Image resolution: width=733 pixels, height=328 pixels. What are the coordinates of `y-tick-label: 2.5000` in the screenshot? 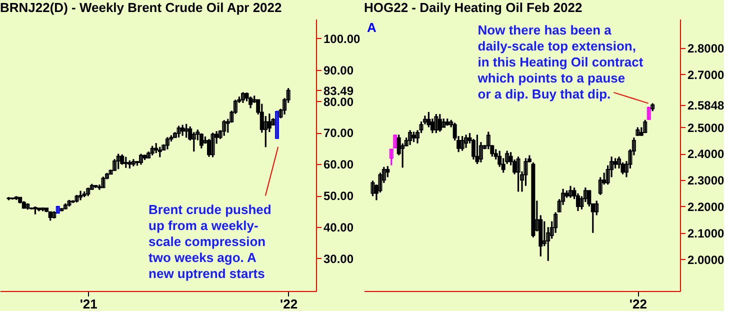 It's located at (706, 127).